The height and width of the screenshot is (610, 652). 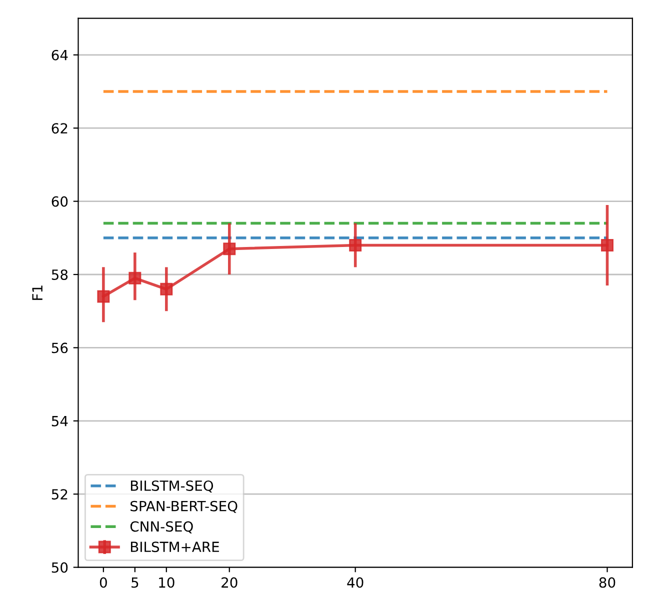 What do you see at coordinates (166, 582) in the screenshot?
I see `x-tick-label: 10` at bounding box center [166, 582].